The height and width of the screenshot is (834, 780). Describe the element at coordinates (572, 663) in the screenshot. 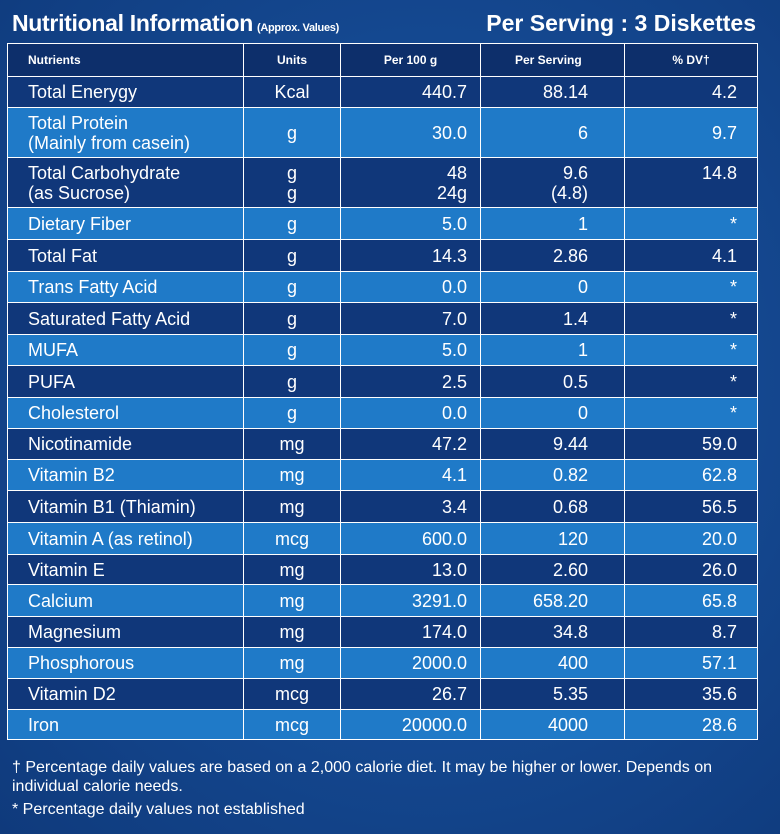

I see `nutrient-per-serving-line: 400` at that location.